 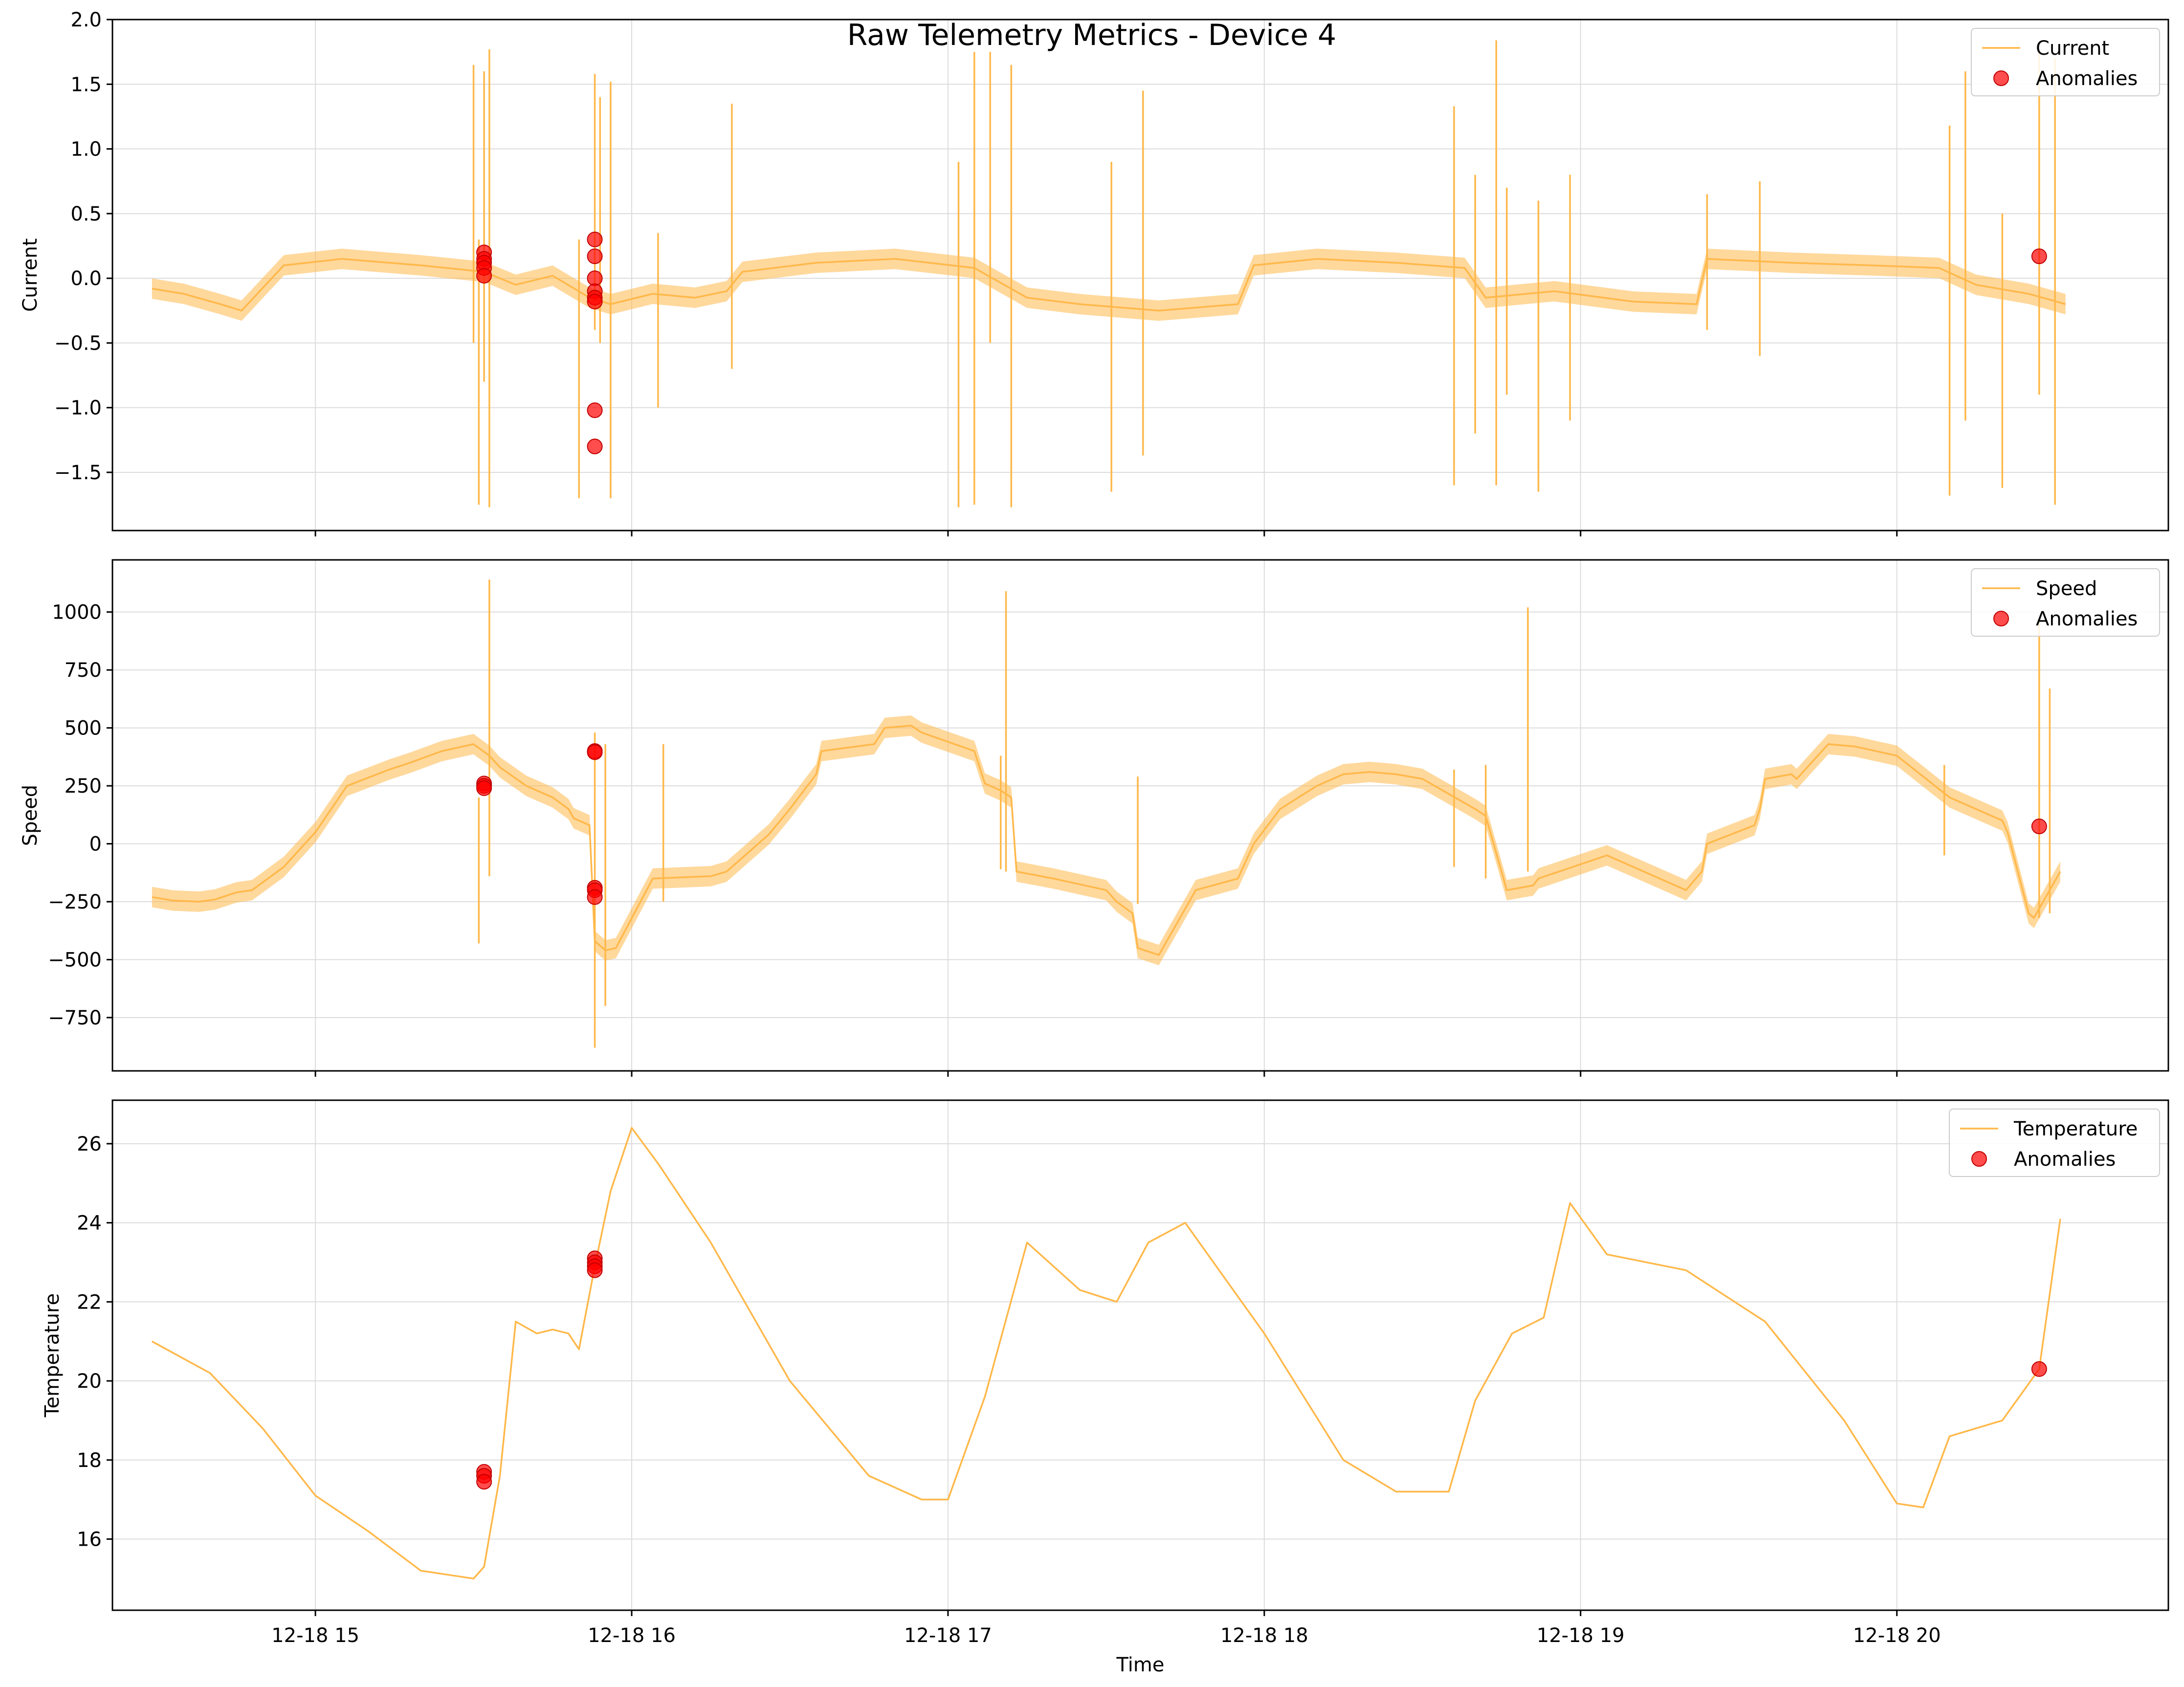 What do you see at coordinates (2072, 48) in the screenshot?
I see `legend-label: Current` at bounding box center [2072, 48].